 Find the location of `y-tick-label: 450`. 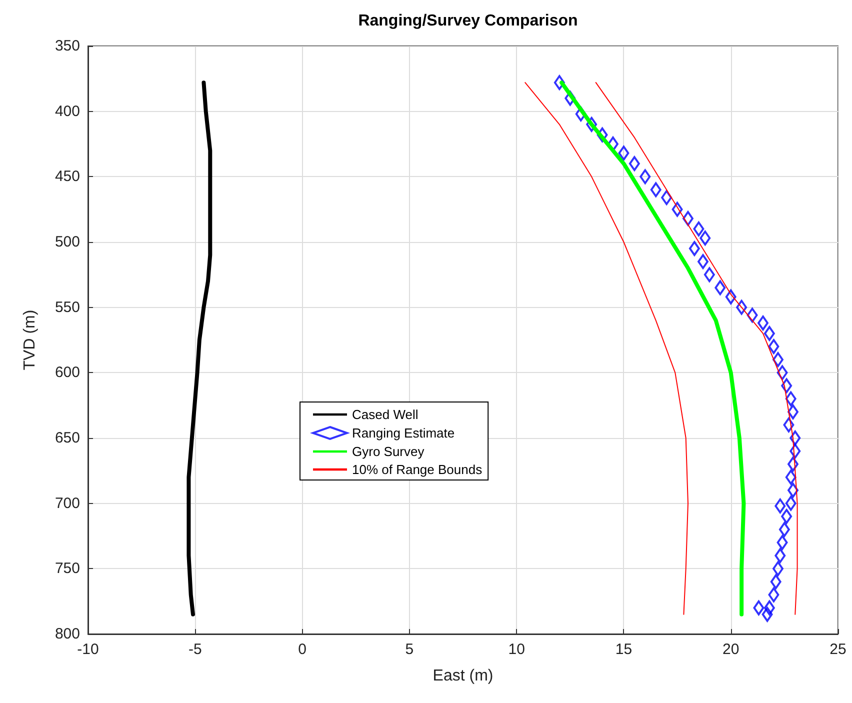

y-tick-label: 450 is located at coordinates (67, 177).